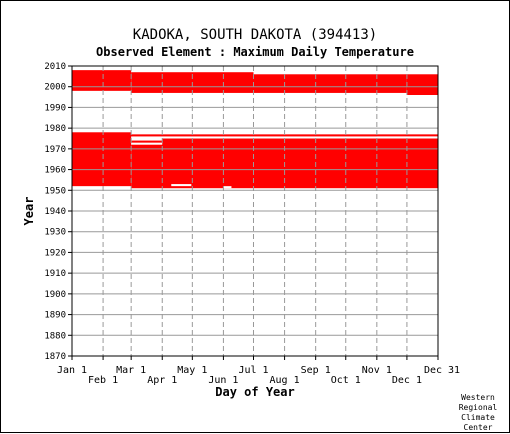 Image resolution: width=510 pixels, height=434 pixels. I want to click on y-tick-label: 2010, so click(55, 67).